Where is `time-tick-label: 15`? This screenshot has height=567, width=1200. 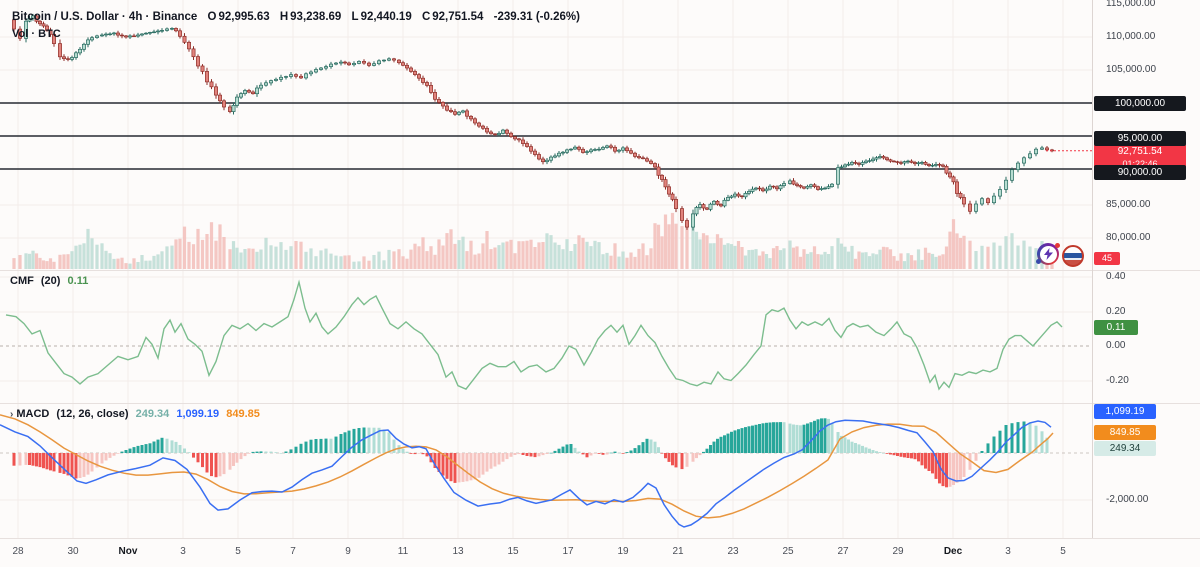 time-tick-label: 15 is located at coordinates (513, 551).